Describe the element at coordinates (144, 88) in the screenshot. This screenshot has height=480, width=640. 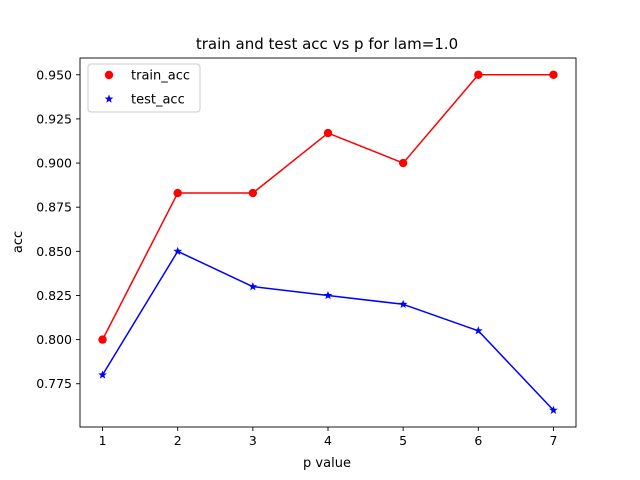
I see `legend-box` at that location.